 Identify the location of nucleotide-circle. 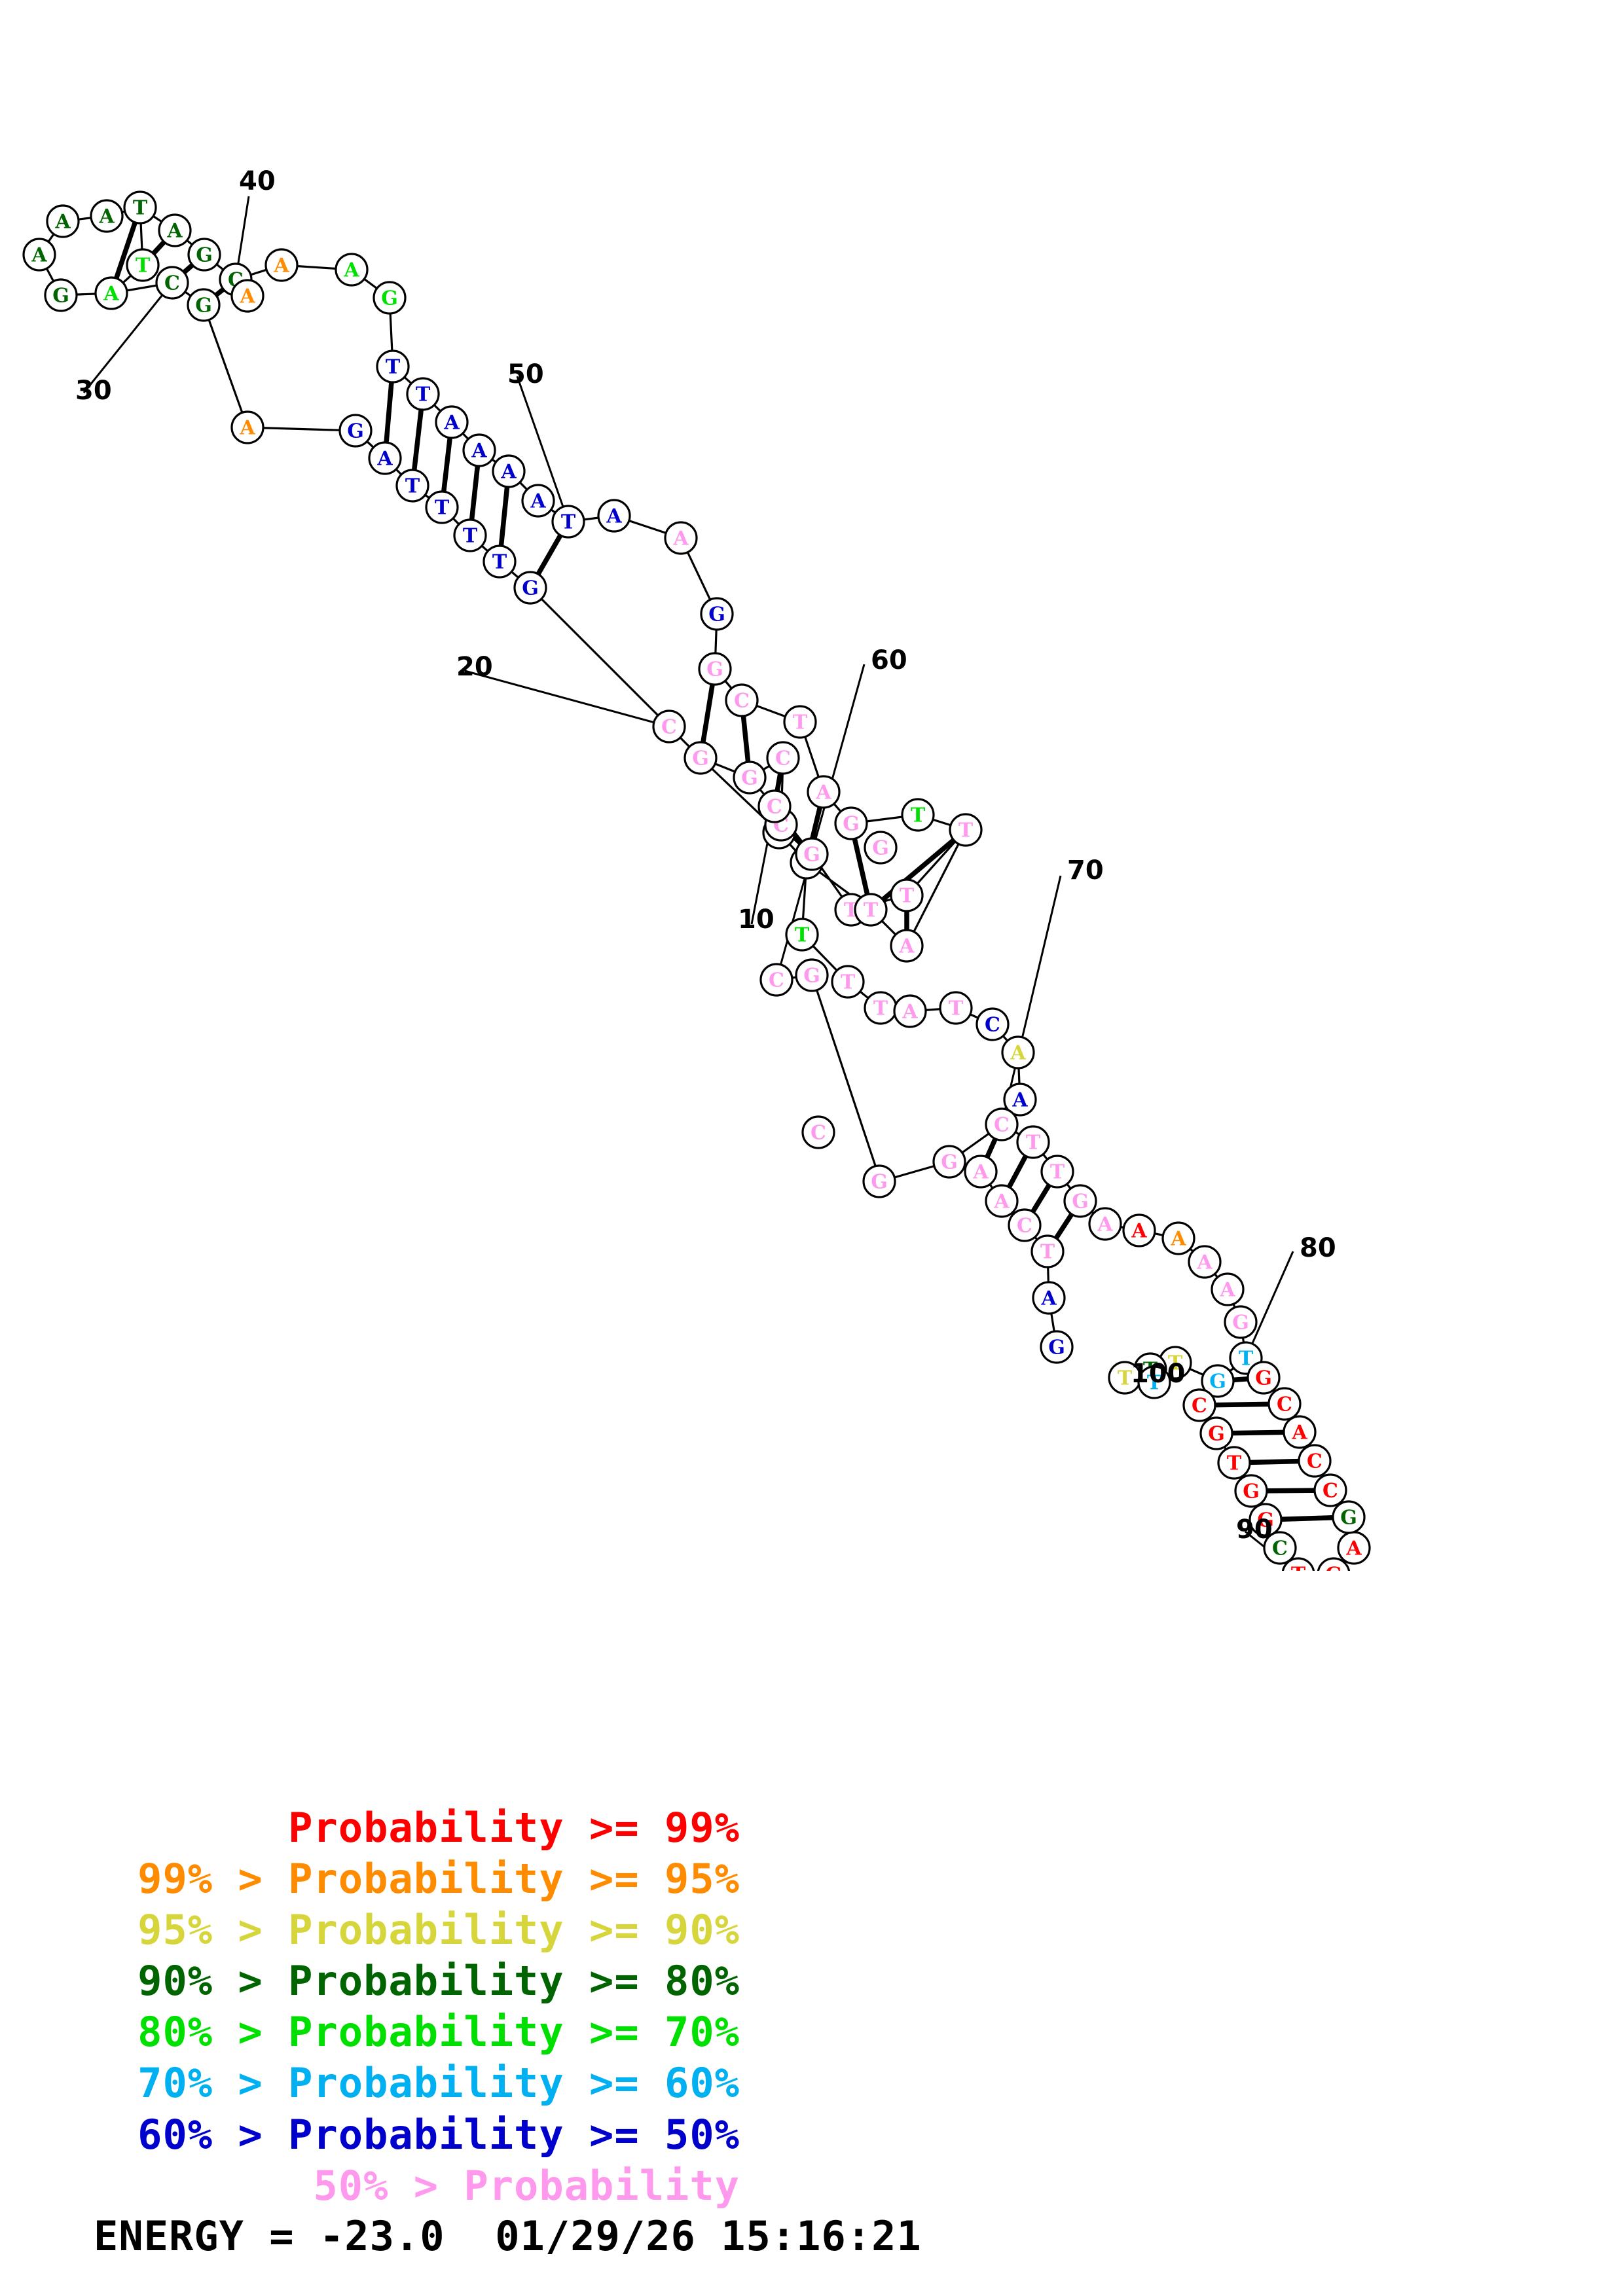
(538, 501).